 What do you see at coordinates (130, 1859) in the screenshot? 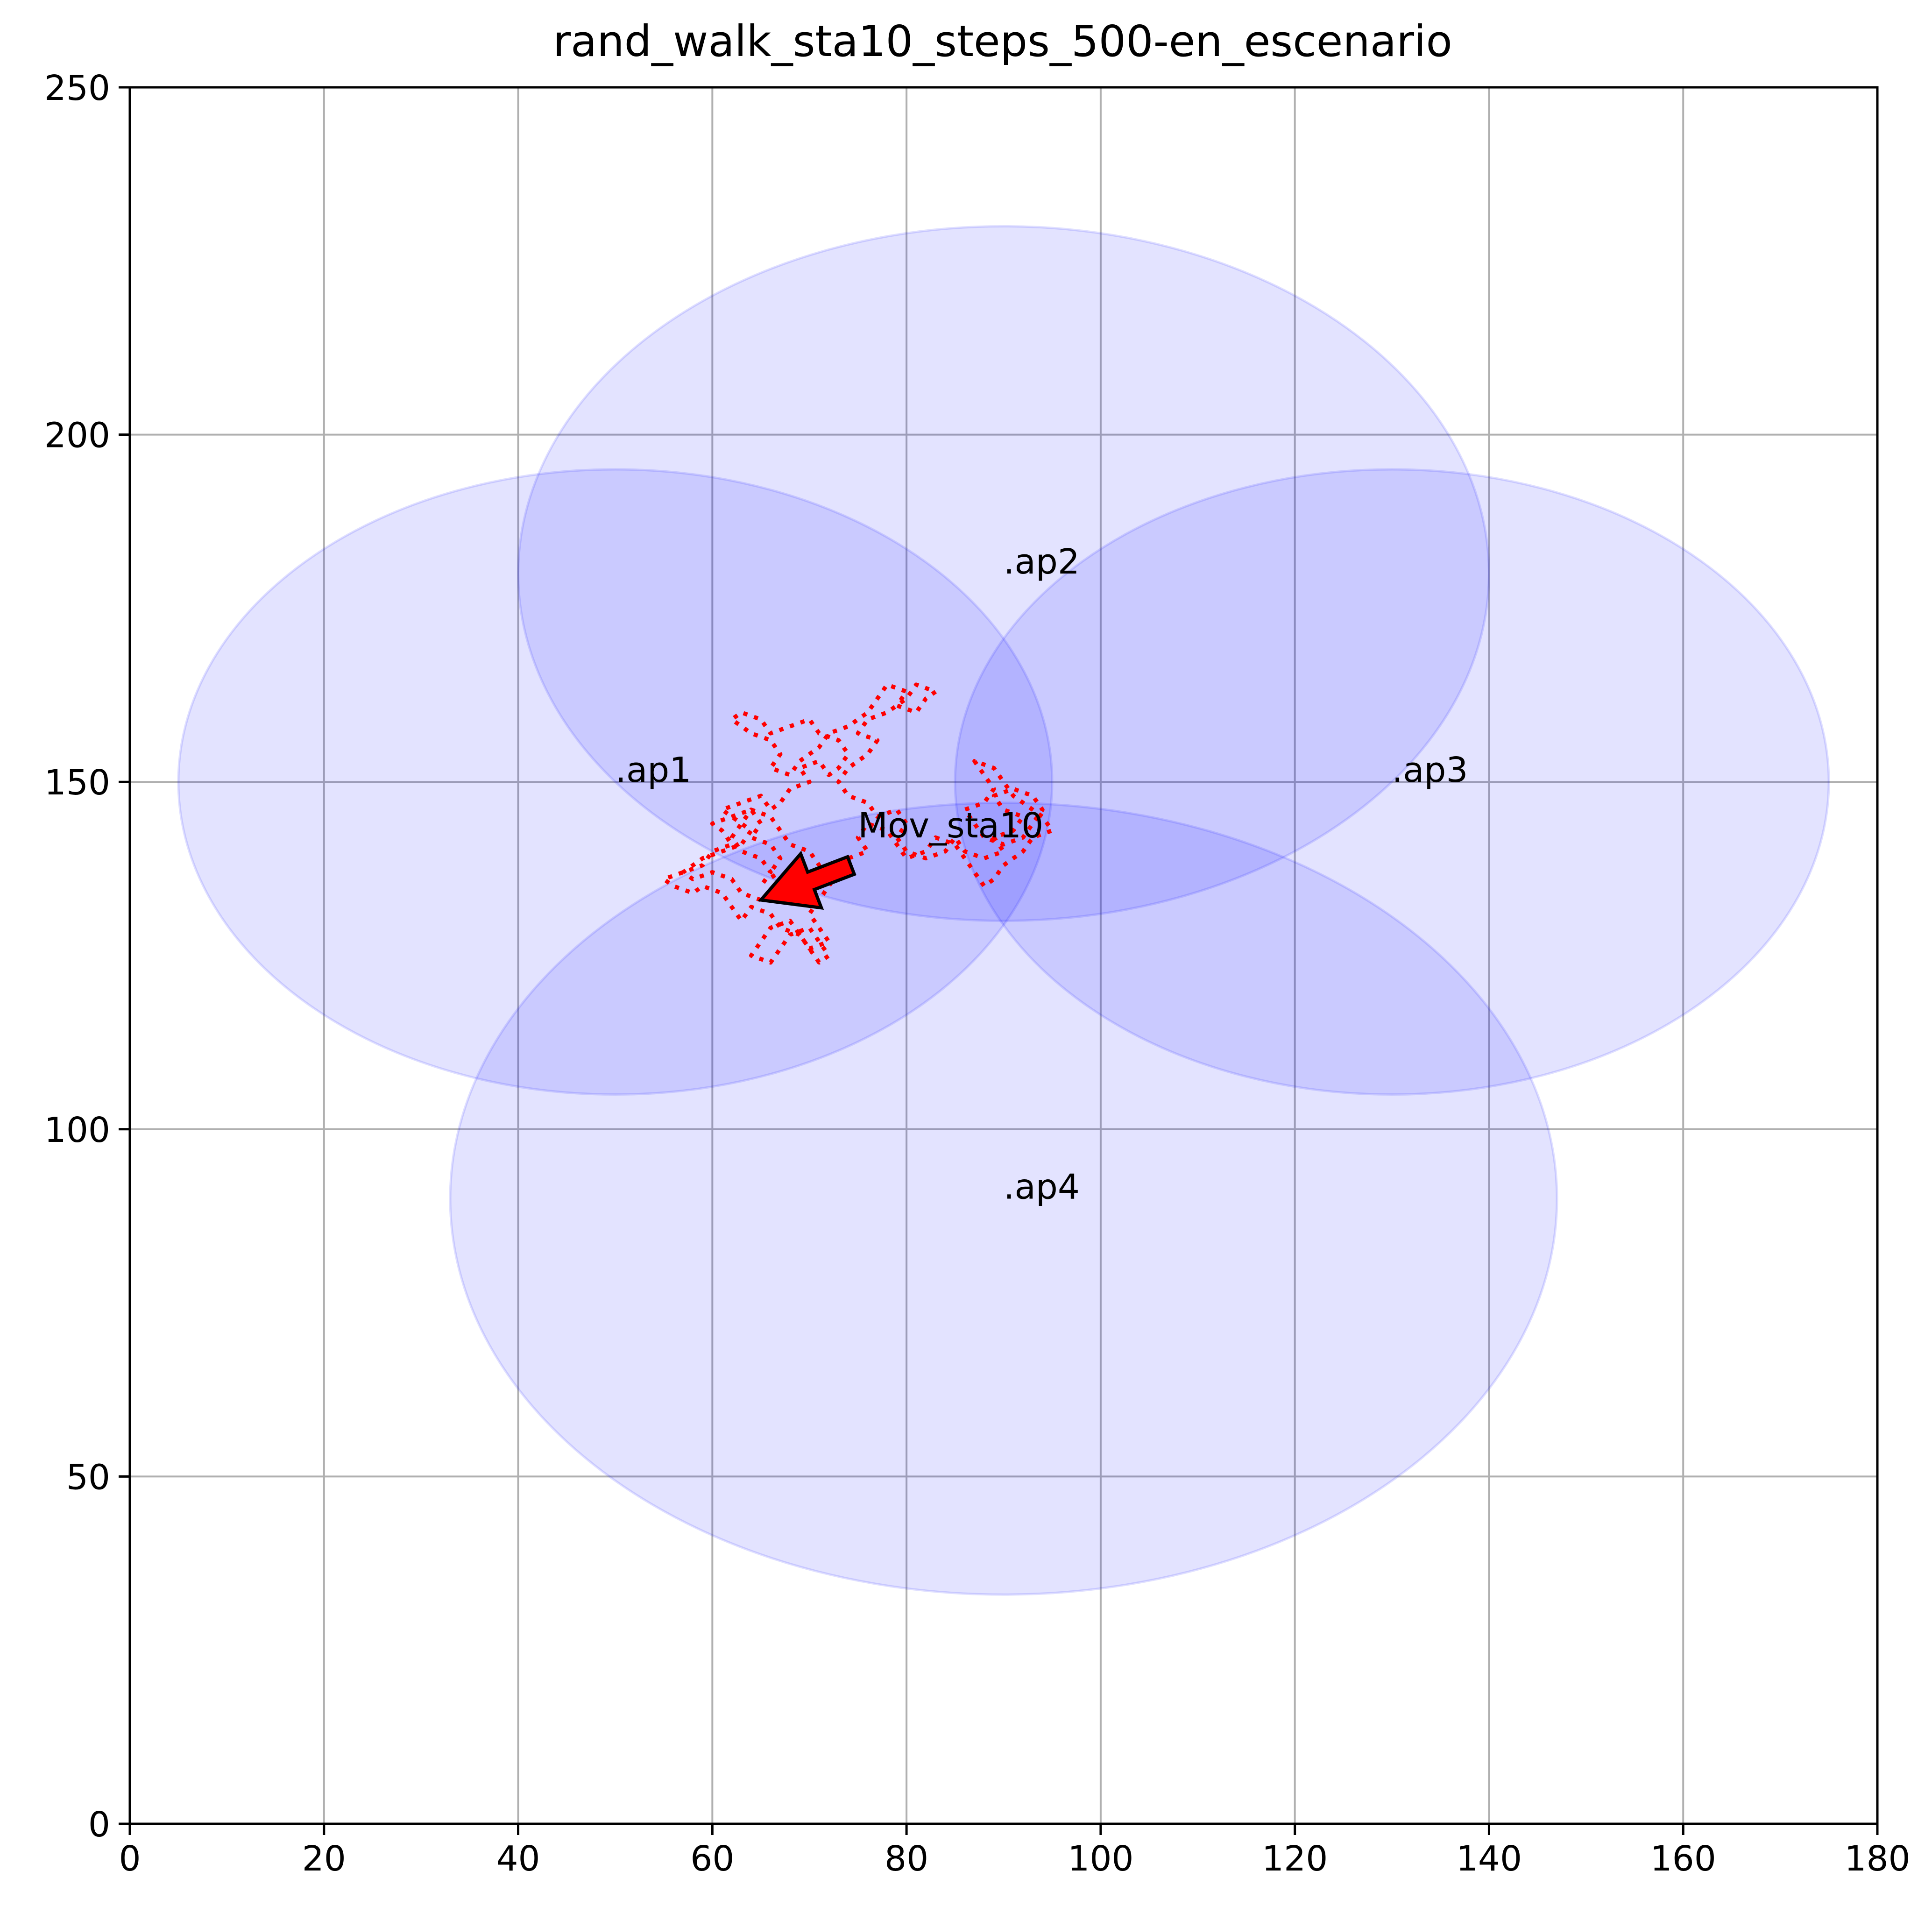
I see `x-tick-label: 0` at bounding box center [130, 1859].